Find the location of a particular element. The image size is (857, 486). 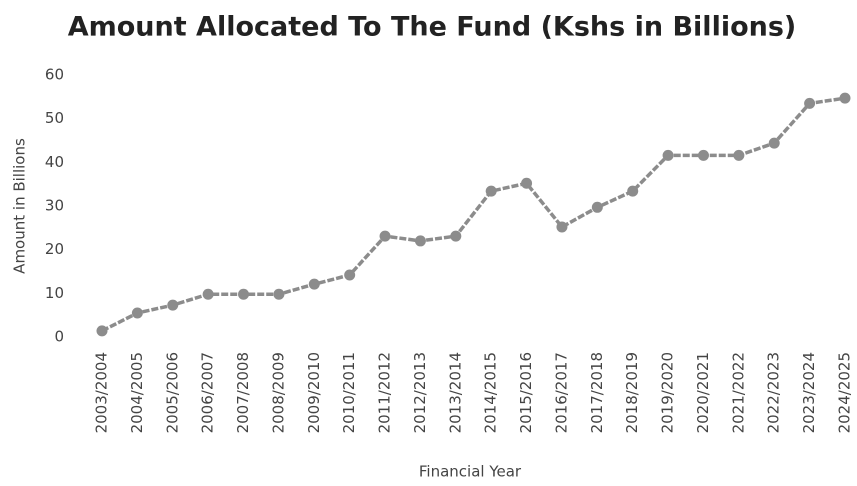

y-tick-label: 20 is located at coordinates (54, 249).